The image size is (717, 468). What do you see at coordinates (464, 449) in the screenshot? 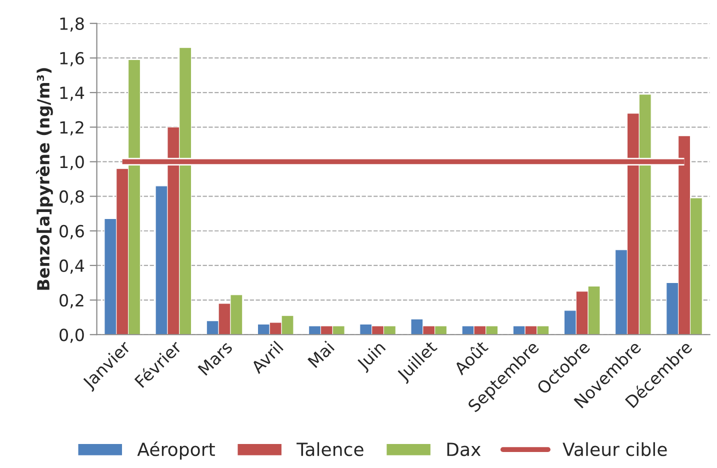
I see `legend-label: Dax` at bounding box center [464, 449].